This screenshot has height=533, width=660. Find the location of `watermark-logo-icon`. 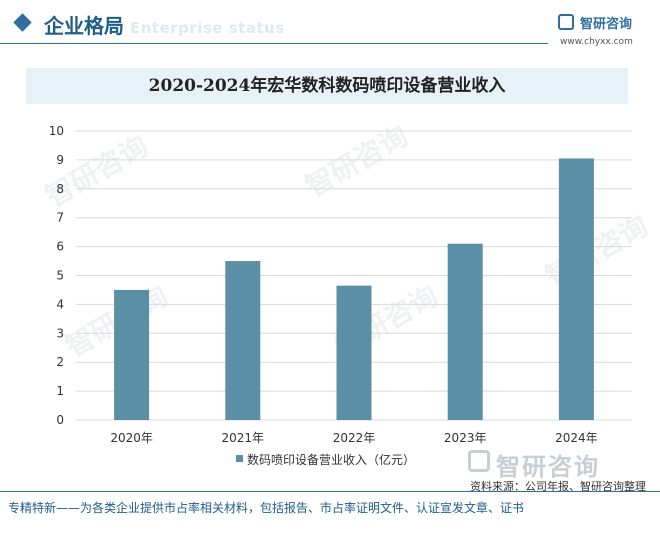

watermark-logo-icon is located at coordinates (479, 461).